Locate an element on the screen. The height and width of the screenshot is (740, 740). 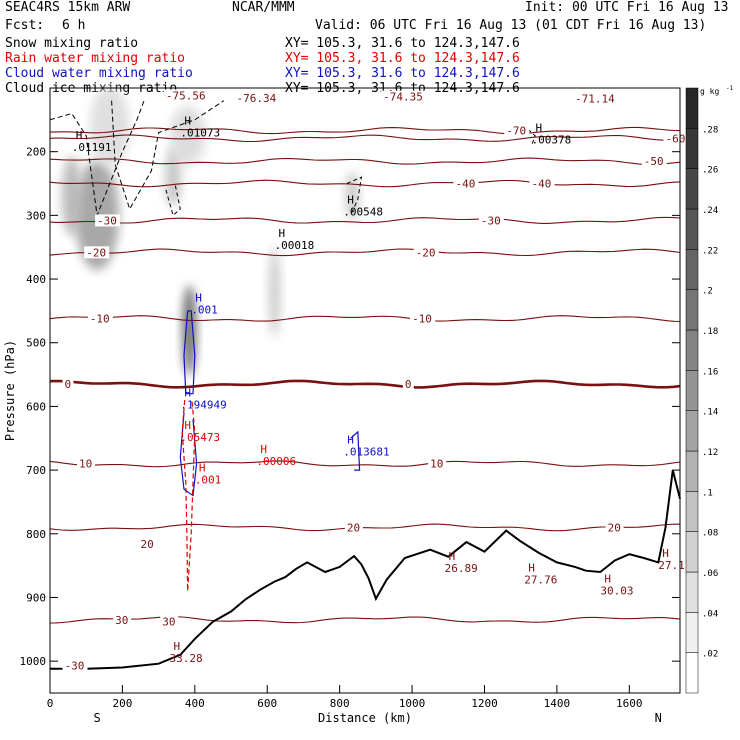
colorbar-unit-exp: -1 is located at coordinates (730, 88).